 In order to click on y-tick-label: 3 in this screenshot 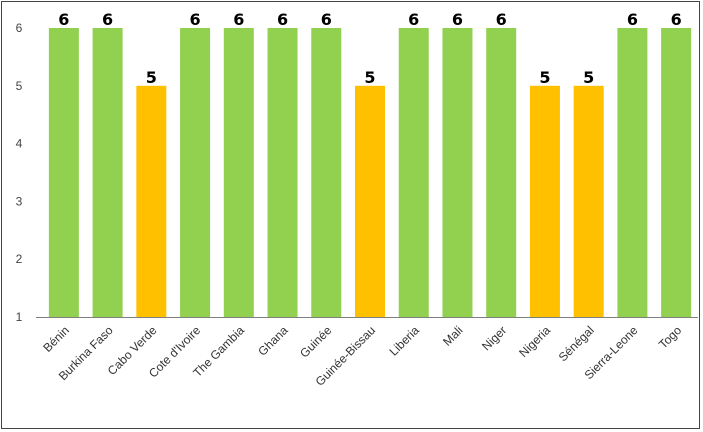, I will do `click(19, 201)`.